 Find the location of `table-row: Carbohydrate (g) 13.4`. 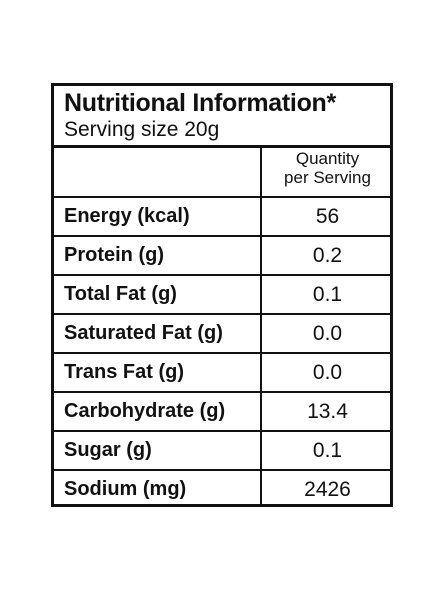

table-row: Carbohydrate (g) 13.4 is located at coordinates (222, 412).